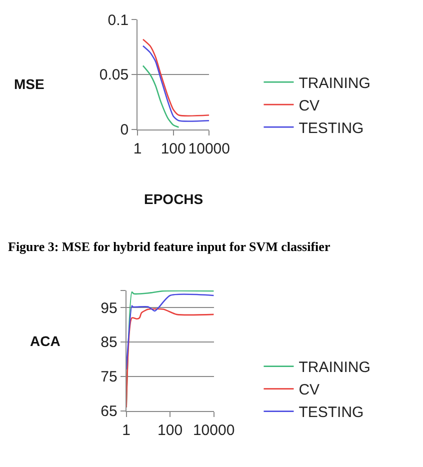 The height and width of the screenshot is (467, 423). What do you see at coordinates (109, 308) in the screenshot?
I see `y-tick-label: 95` at bounding box center [109, 308].